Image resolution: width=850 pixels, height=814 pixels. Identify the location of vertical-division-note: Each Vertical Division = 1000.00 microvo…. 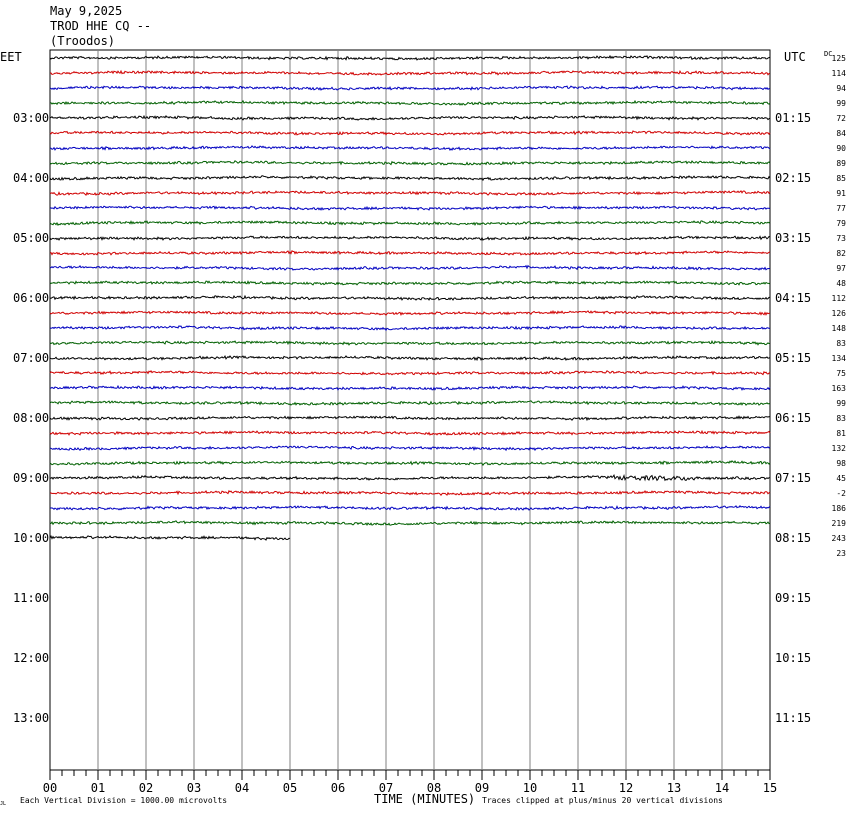
(123, 800).